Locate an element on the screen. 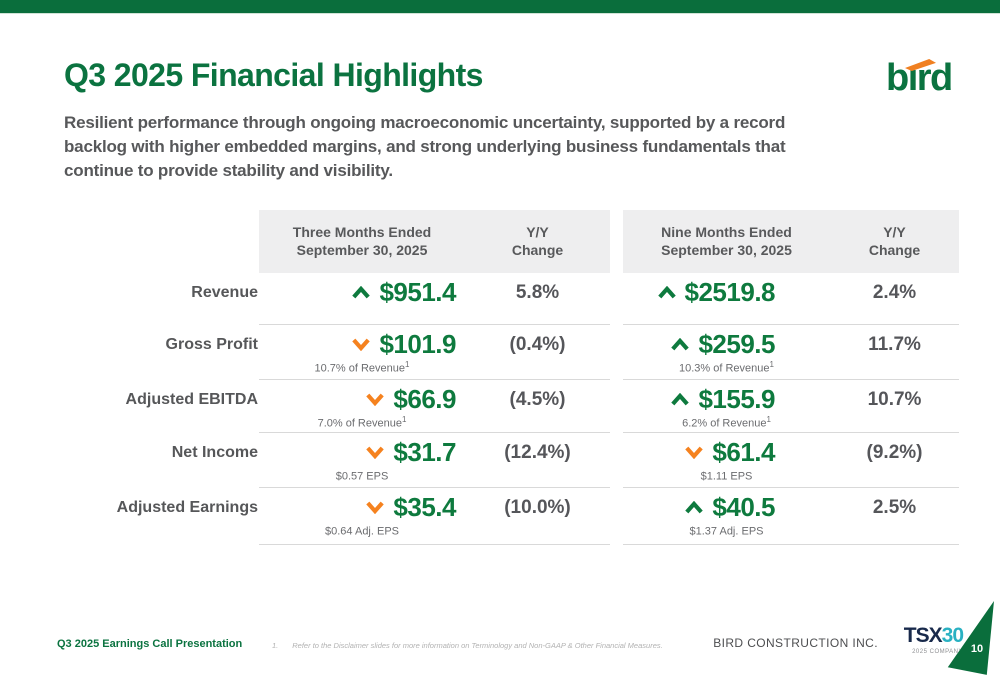  yy-change: 2.5% is located at coordinates (894, 507).